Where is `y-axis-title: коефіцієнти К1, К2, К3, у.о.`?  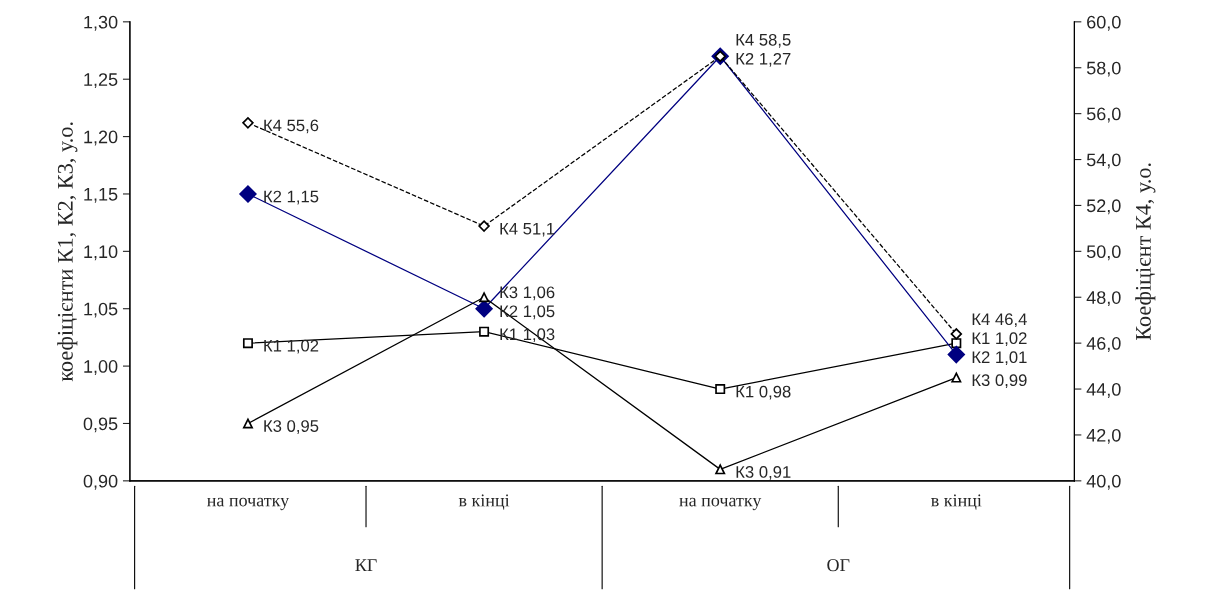
y-axis-title: коефіцієнти К1, К2, К3, у.о. is located at coordinates (67, 252).